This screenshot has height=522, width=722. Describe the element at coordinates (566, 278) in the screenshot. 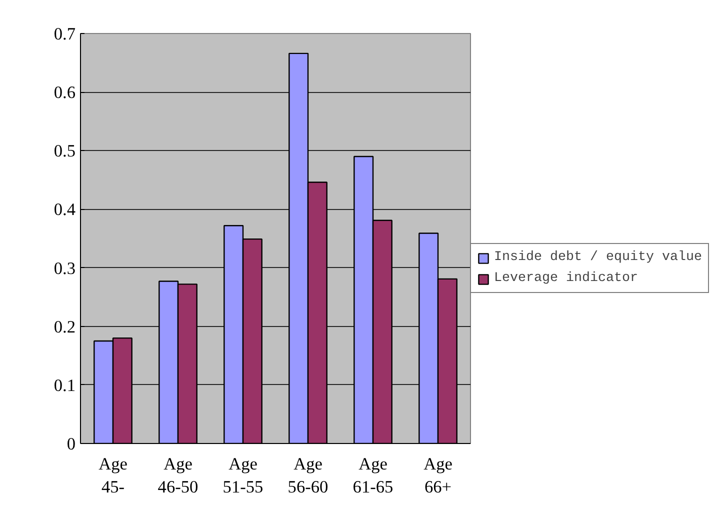

I see `legend-label: Leverage indicator` at that location.